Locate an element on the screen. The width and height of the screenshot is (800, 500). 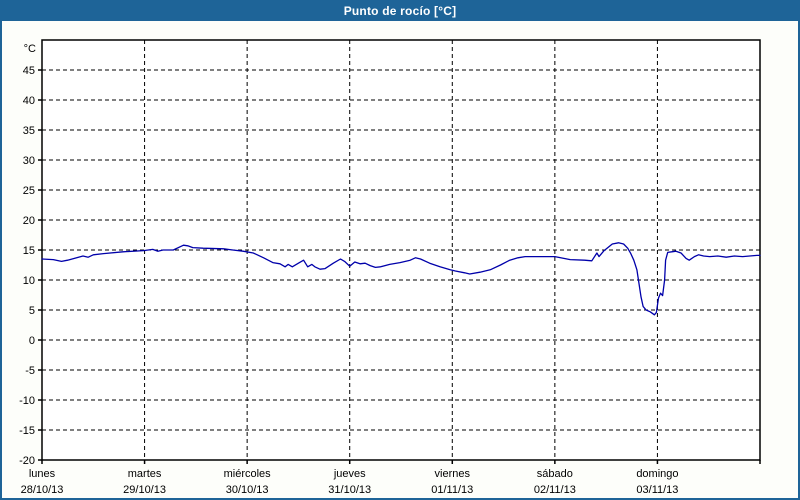
y-tick-label: 45 is located at coordinates (29, 71).